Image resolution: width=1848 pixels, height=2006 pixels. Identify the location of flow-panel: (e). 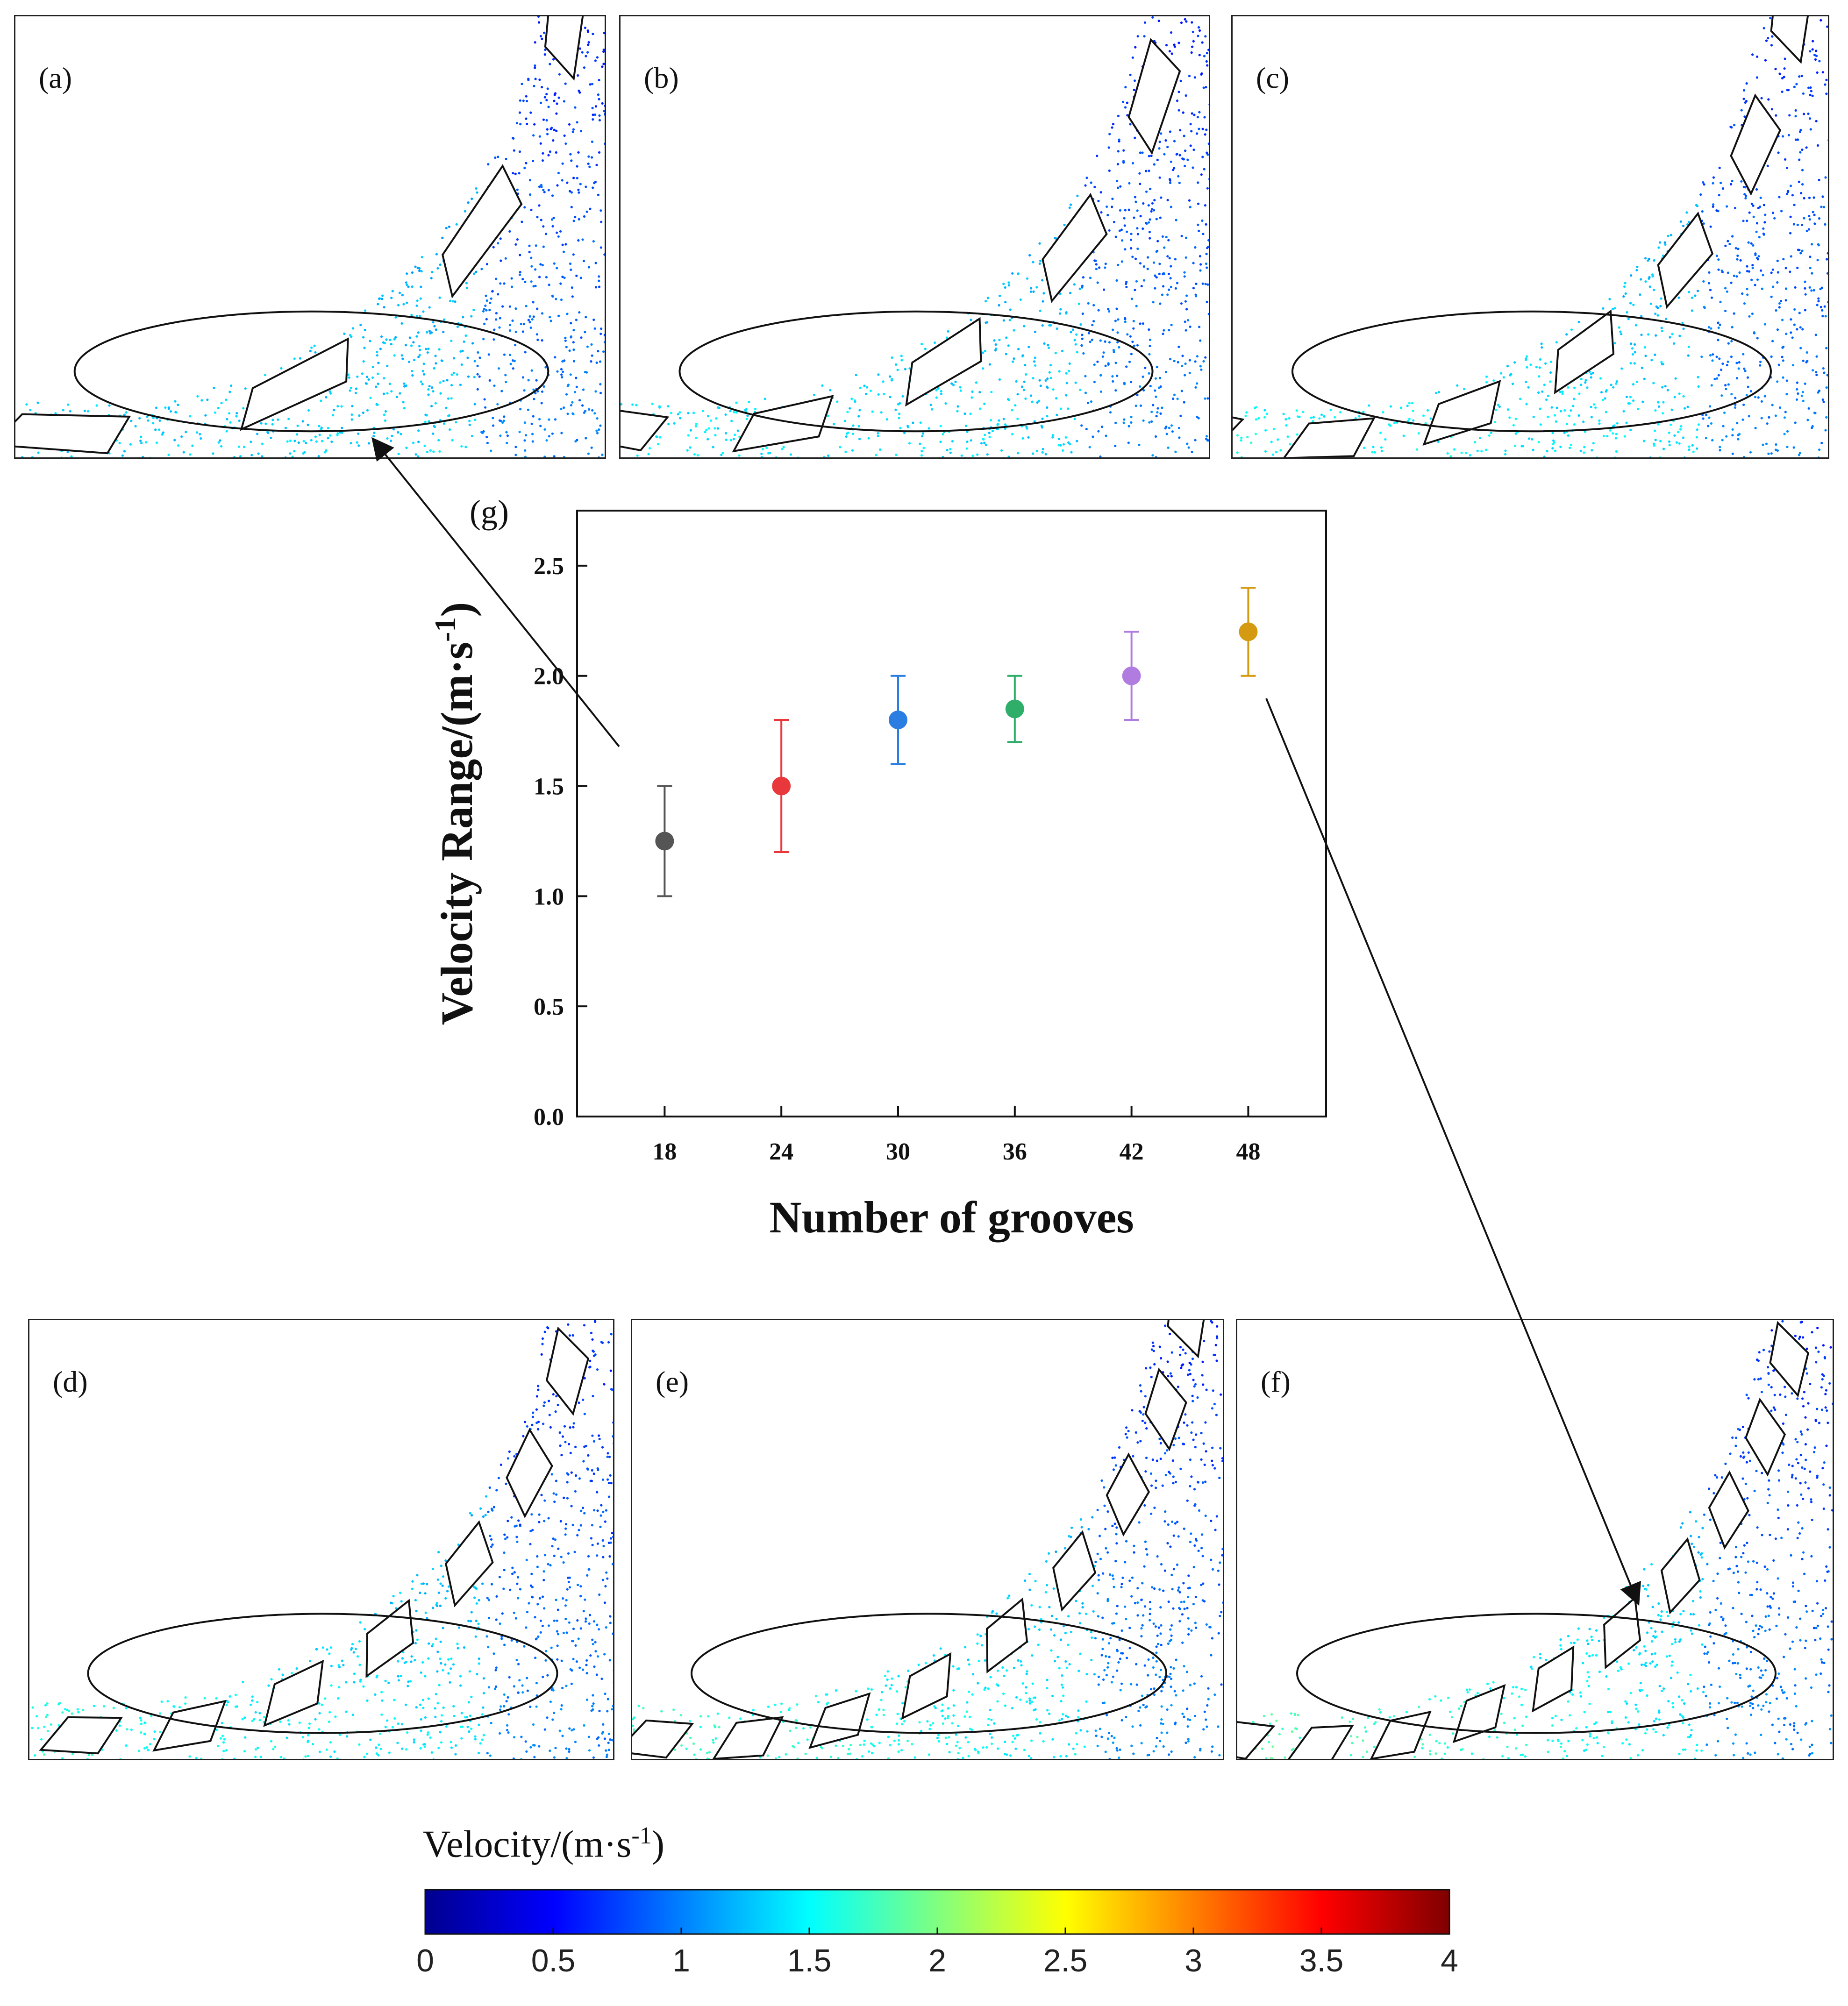
(927, 1540).